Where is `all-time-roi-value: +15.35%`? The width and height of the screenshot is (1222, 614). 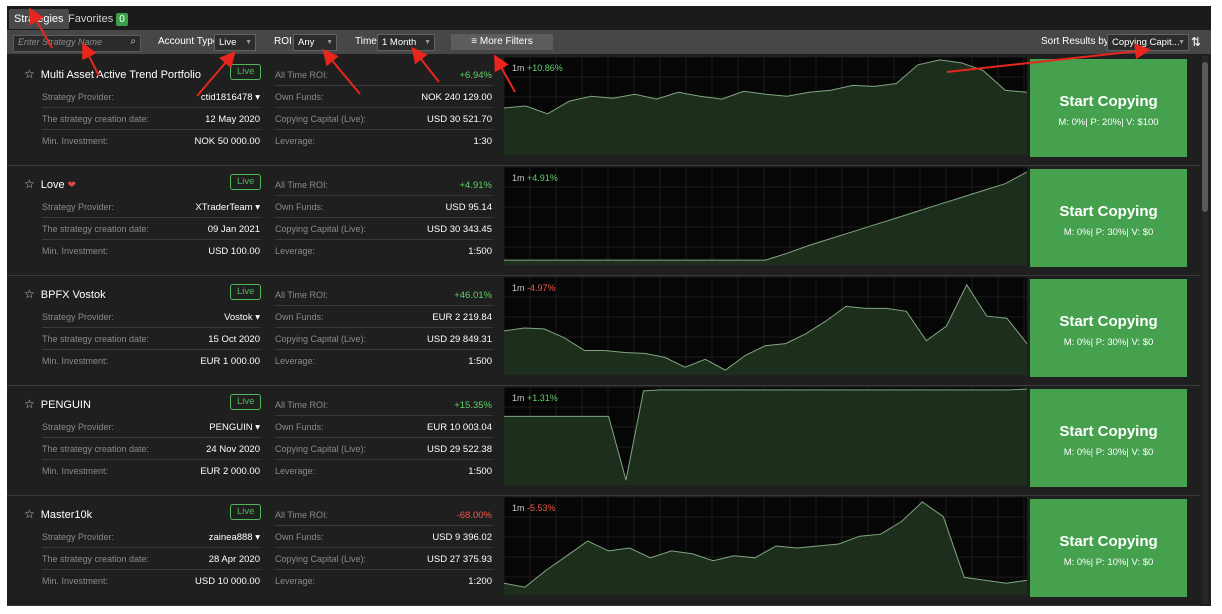
all-time-roi-value: +15.35% is located at coordinates (473, 405).